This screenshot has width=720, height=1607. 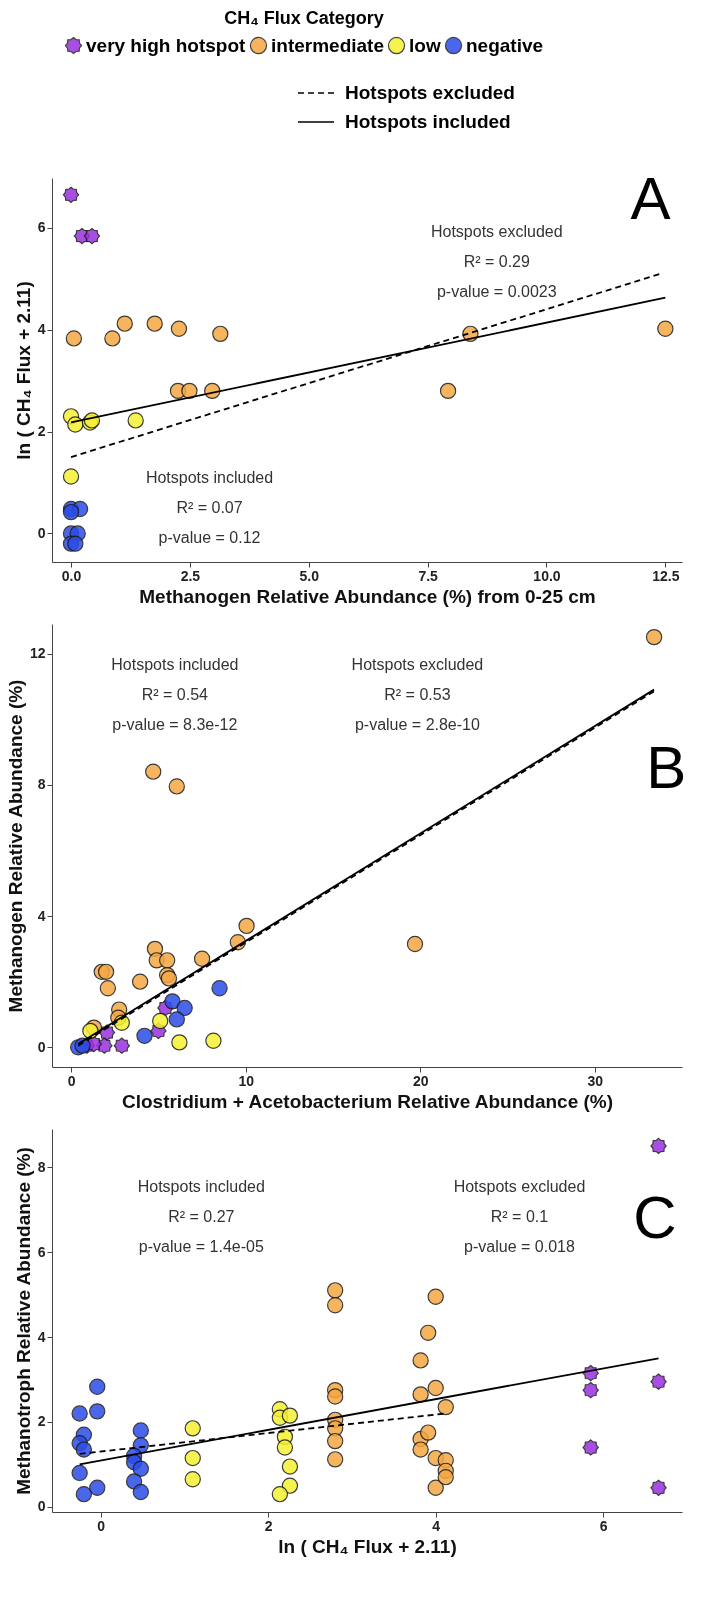 I want to click on x-tick-label: 2.5, so click(x=190, y=575).